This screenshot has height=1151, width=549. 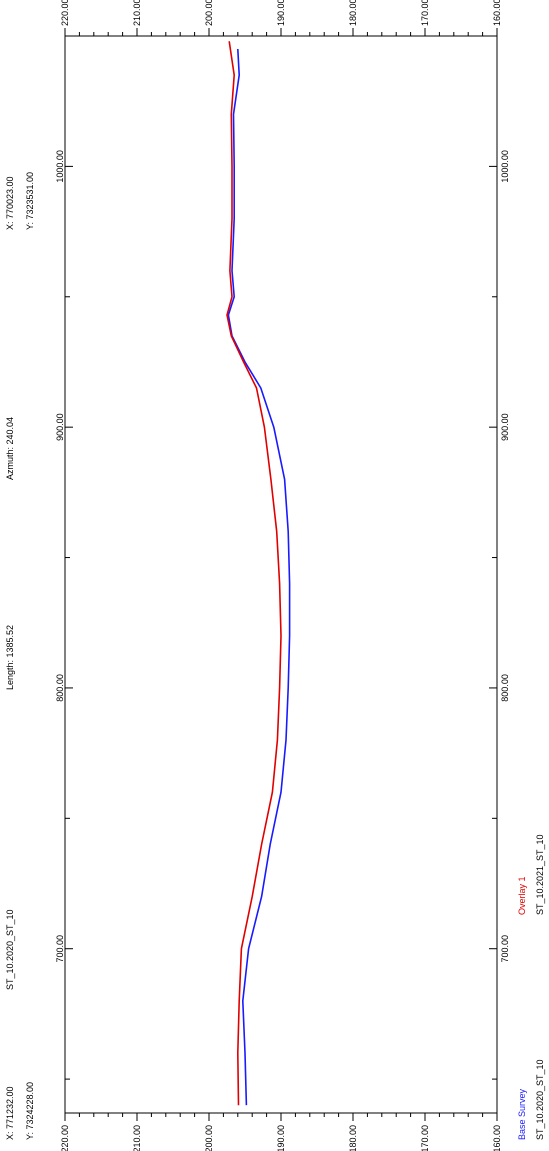 What do you see at coordinates (505, 166) in the screenshot?
I see `right-tick-label: 1000.00` at bounding box center [505, 166].